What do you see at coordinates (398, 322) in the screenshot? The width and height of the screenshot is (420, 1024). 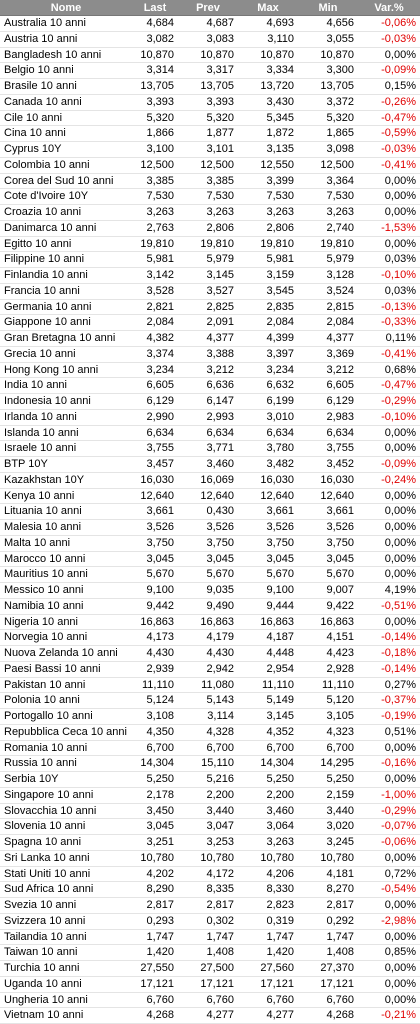 I see `value-cell: -0,33%` at bounding box center [398, 322].